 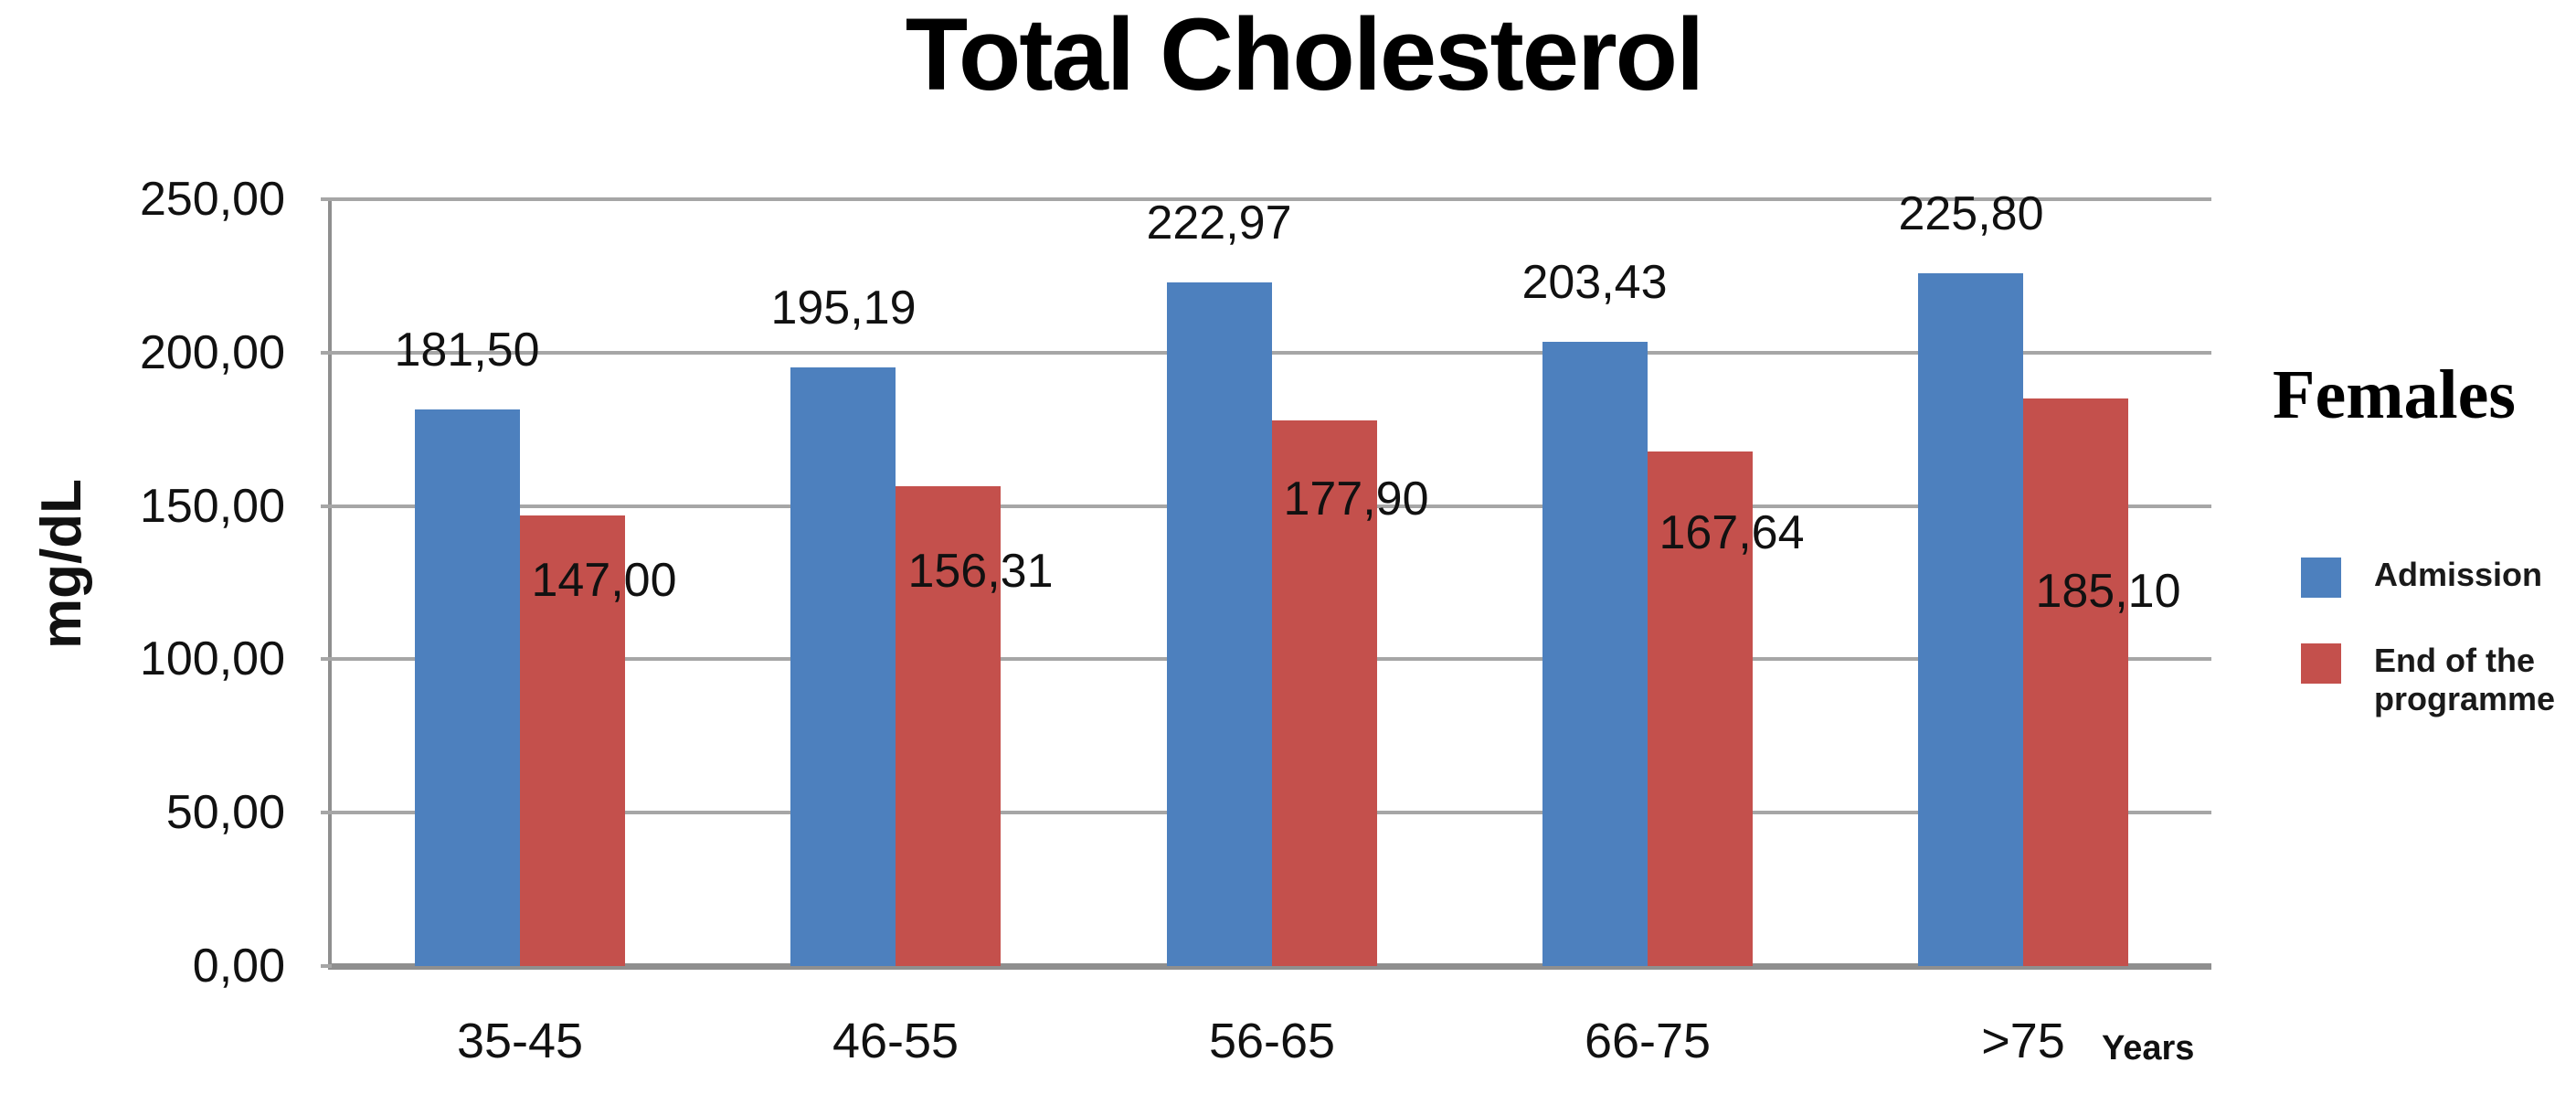 I want to click on y-tick-label: 50,00, so click(x=225, y=813).